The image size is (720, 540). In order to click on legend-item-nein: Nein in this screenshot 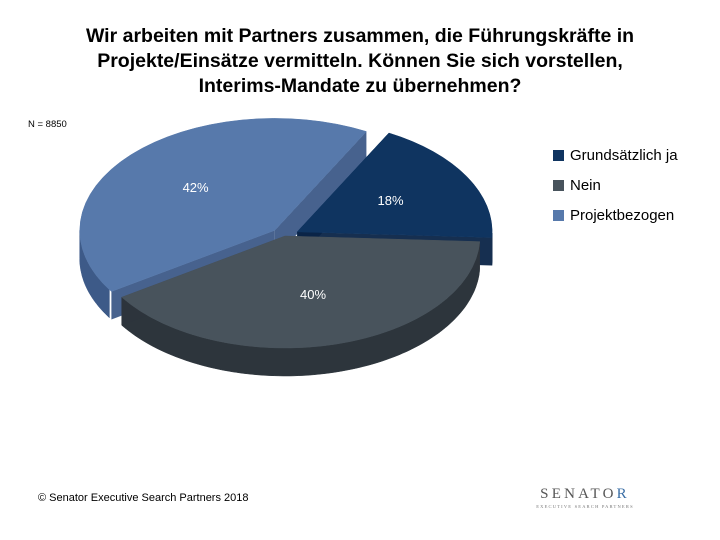, I will do `click(615, 185)`.